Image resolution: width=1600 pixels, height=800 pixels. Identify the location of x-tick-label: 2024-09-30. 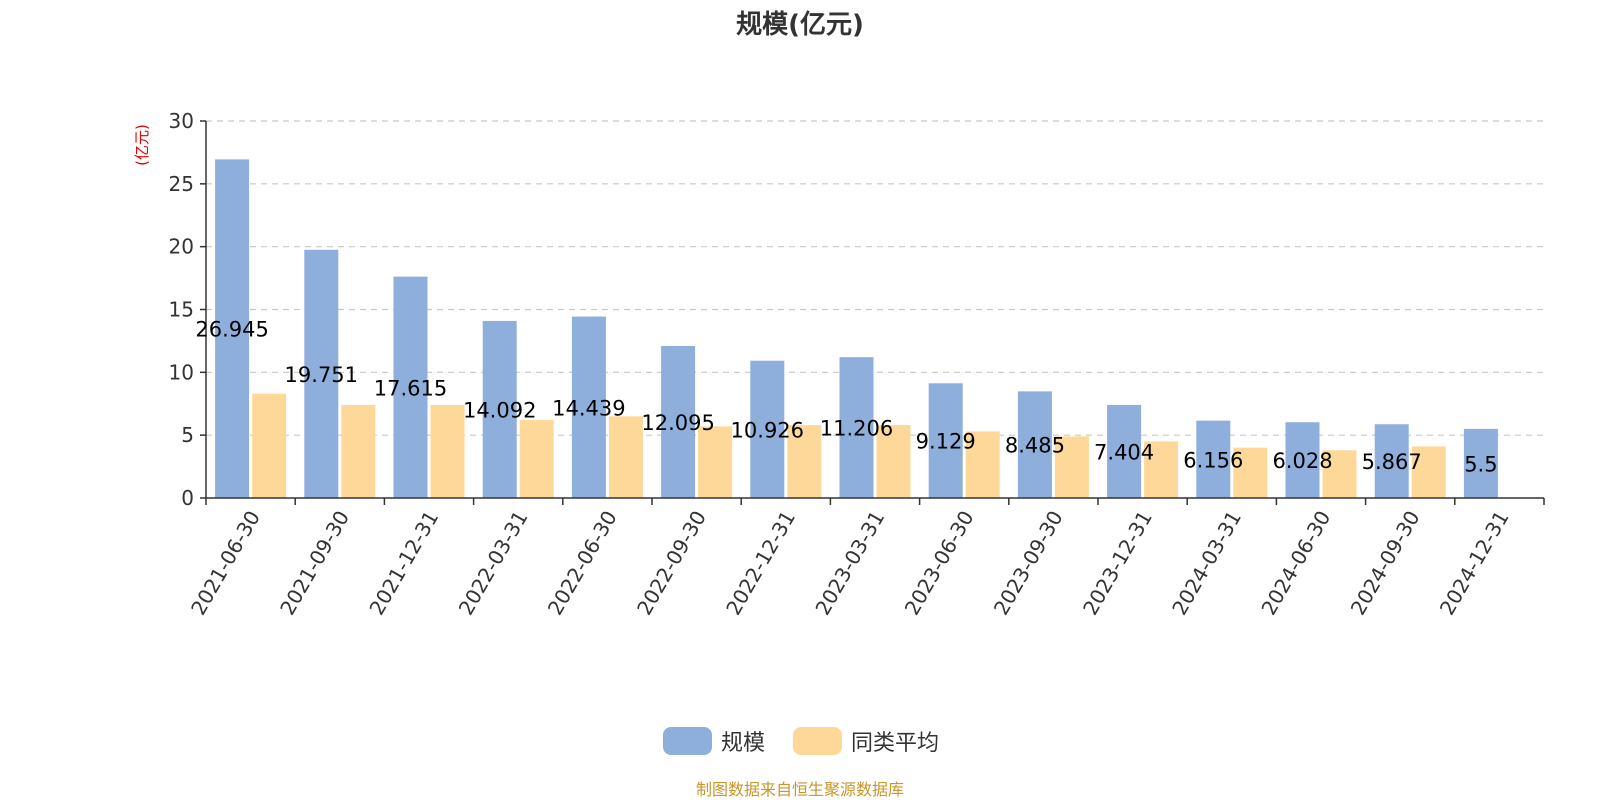
(1385, 563).